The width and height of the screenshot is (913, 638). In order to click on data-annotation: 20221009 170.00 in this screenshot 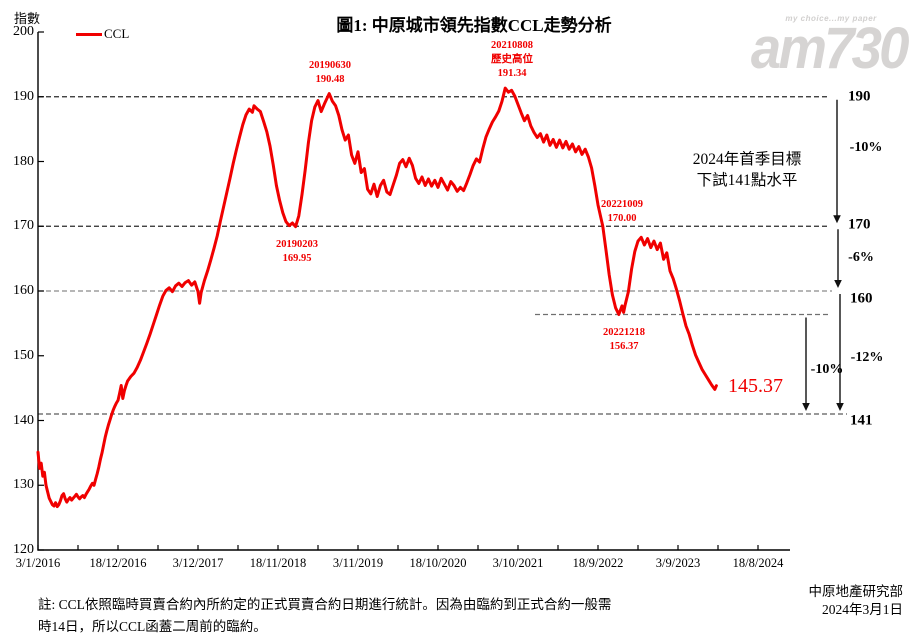, I will do `click(622, 212)`.